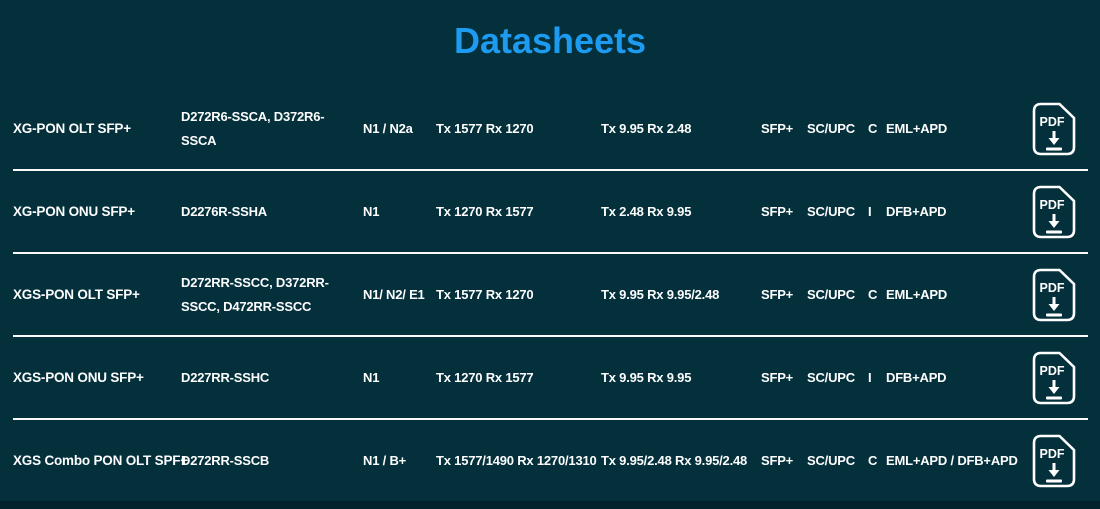 The image size is (1100, 509). I want to click on pon-class: N1/ N2/ E1, so click(394, 294).